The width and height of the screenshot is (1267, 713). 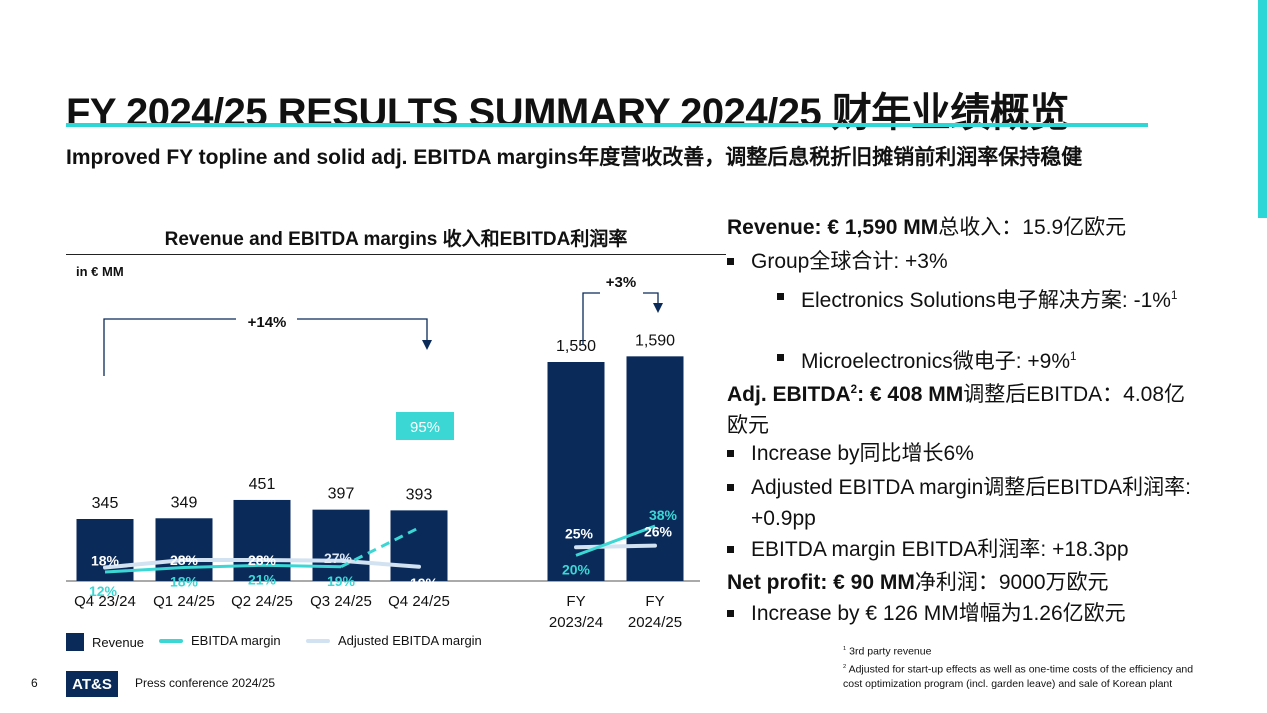 I want to click on adjusted-ebitda-margin-label: 18%, so click(x=105, y=561).